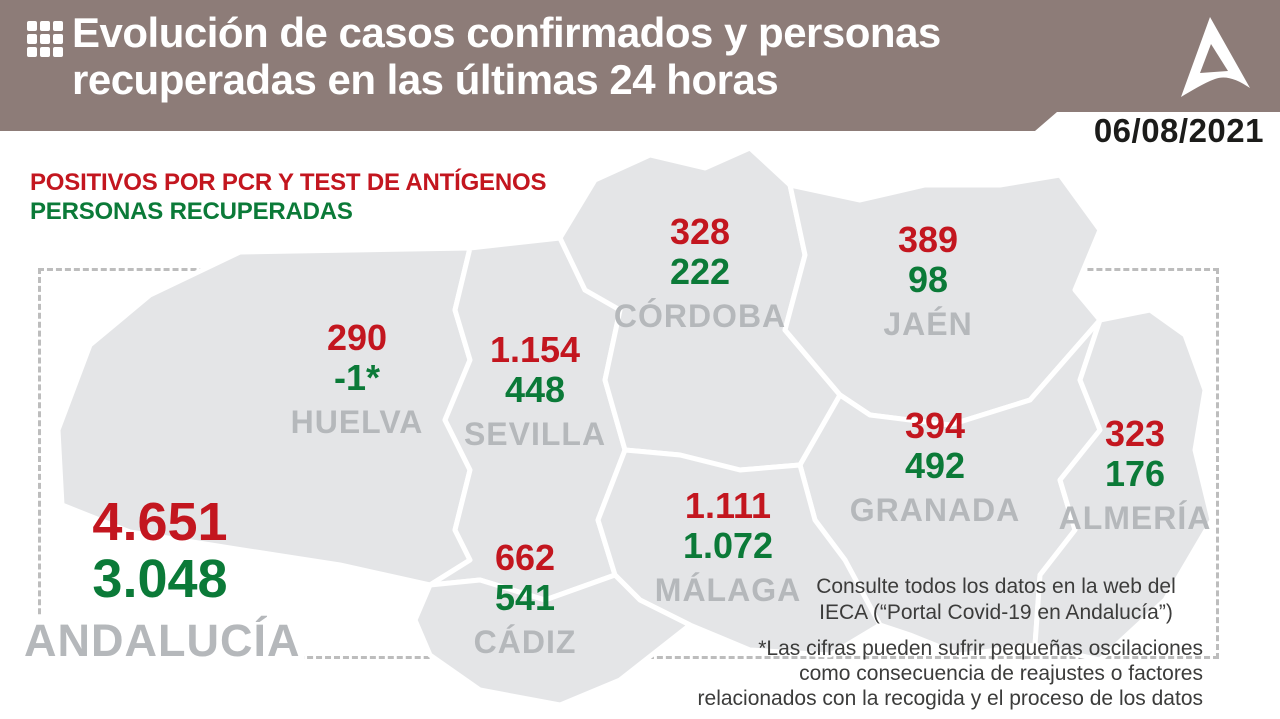 The height and width of the screenshot is (719, 1280). I want to click on grid-icon, so click(45, 39).